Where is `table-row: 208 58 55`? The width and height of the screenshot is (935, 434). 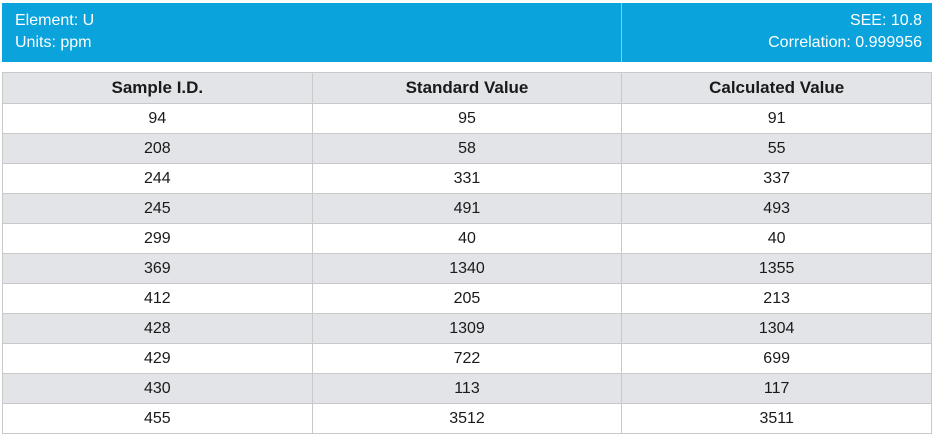 table-row: 208 58 55 is located at coordinates (467, 148).